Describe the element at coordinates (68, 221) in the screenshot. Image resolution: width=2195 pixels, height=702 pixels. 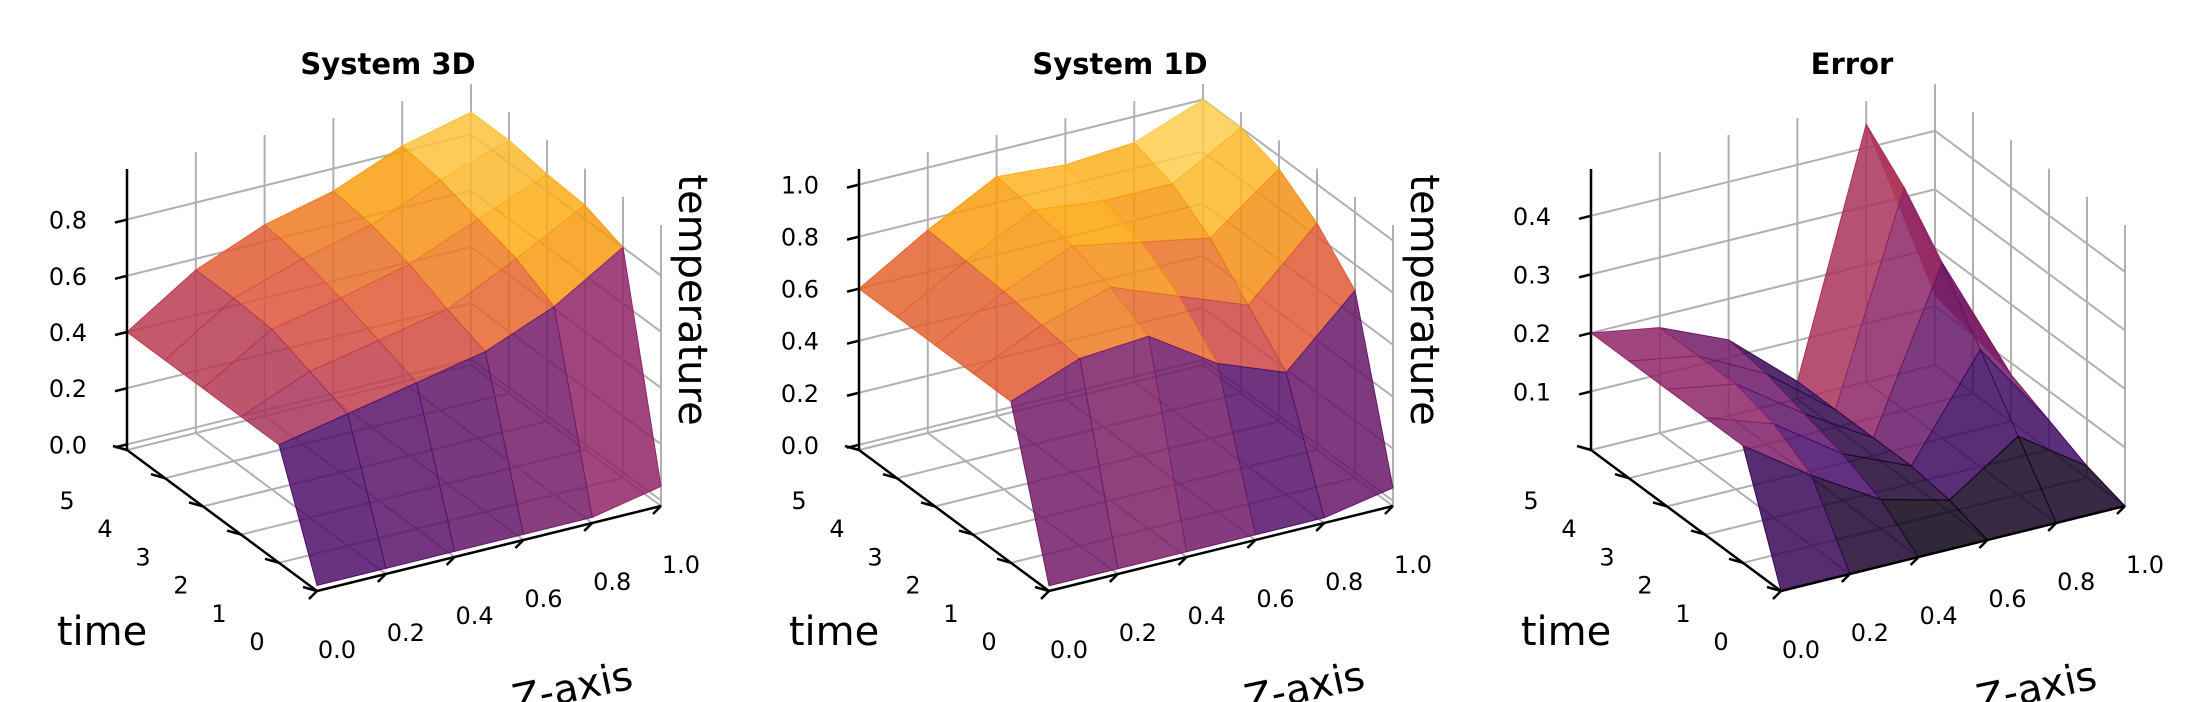
I see `z-tick-label: 0.8` at that location.